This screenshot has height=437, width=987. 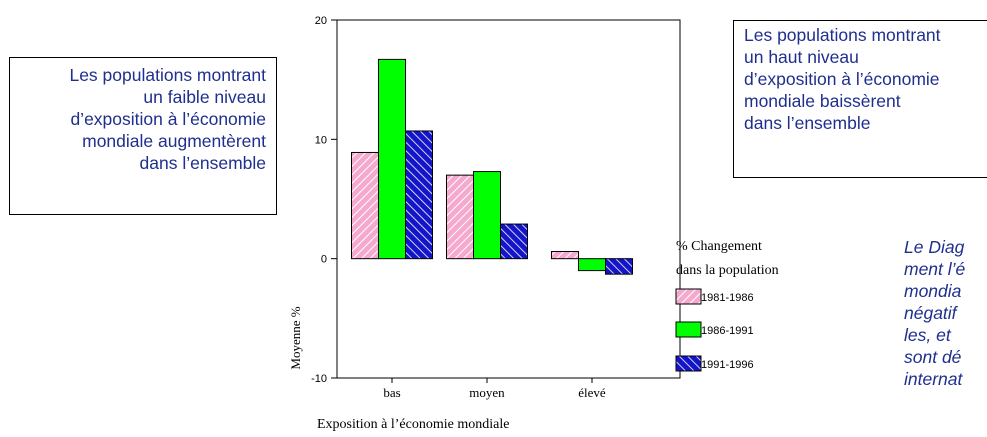 What do you see at coordinates (295, 337) in the screenshot?
I see `y-axis-label: Moyenne %` at bounding box center [295, 337].